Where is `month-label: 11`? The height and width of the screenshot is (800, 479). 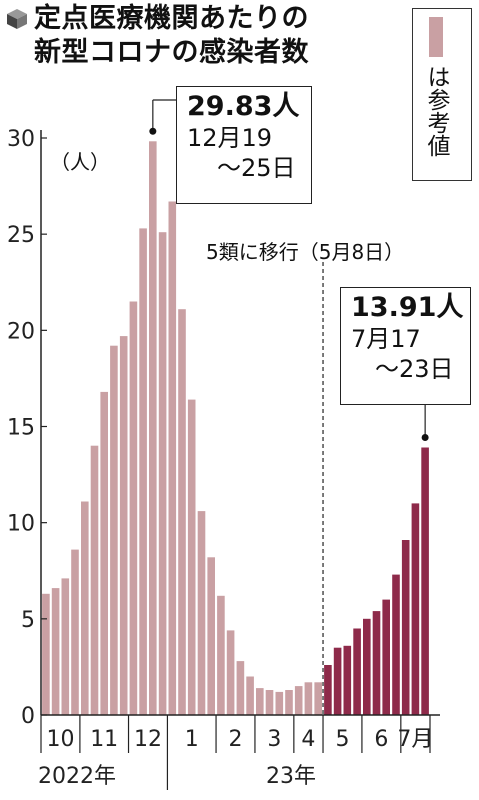 month-label: 11 is located at coordinates (104, 739).